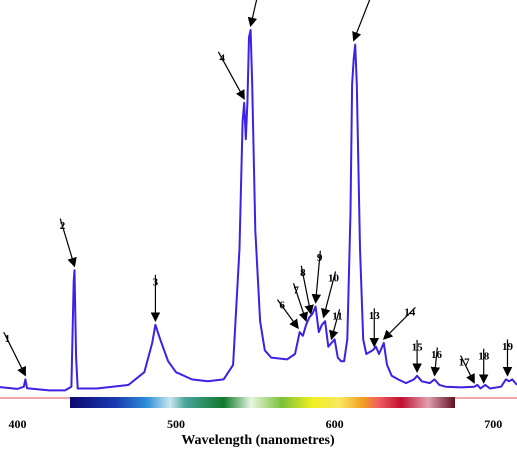 This screenshot has height=458, width=517. I want to click on x-axis-label: Wavelength (nanometres), so click(258, 440).